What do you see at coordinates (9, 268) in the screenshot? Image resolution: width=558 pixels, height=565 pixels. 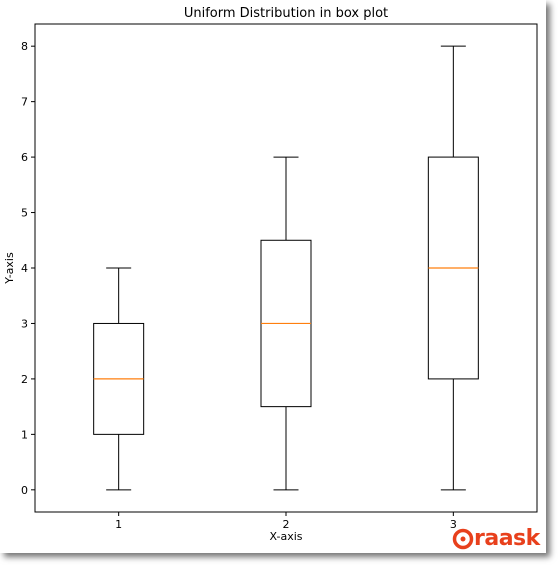 I see `y-axis-label: Y-axis` at bounding box center [9, 268].